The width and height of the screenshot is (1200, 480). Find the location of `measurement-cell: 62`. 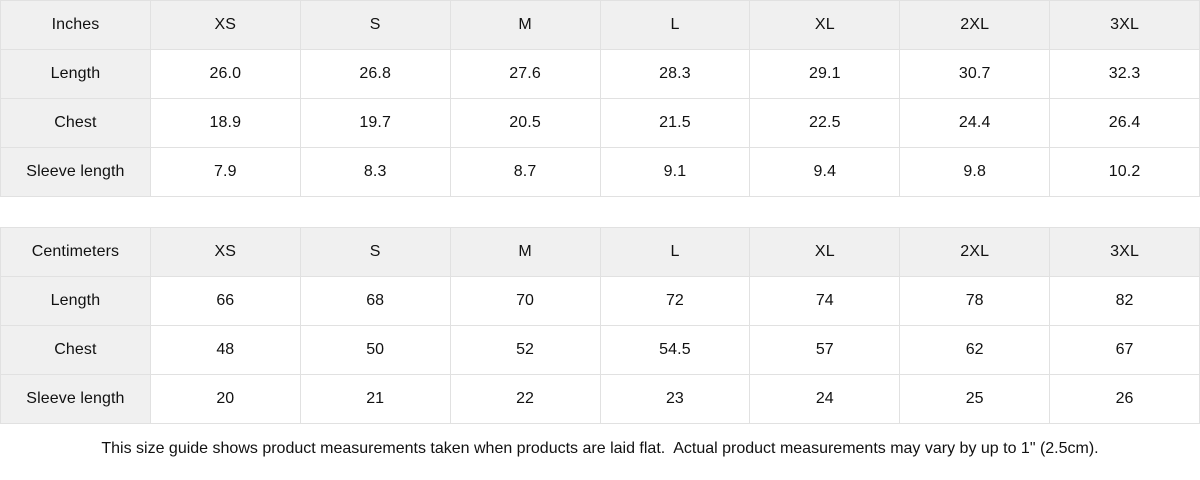

measurement-cell: 62 is located at coordinates (975, 350).